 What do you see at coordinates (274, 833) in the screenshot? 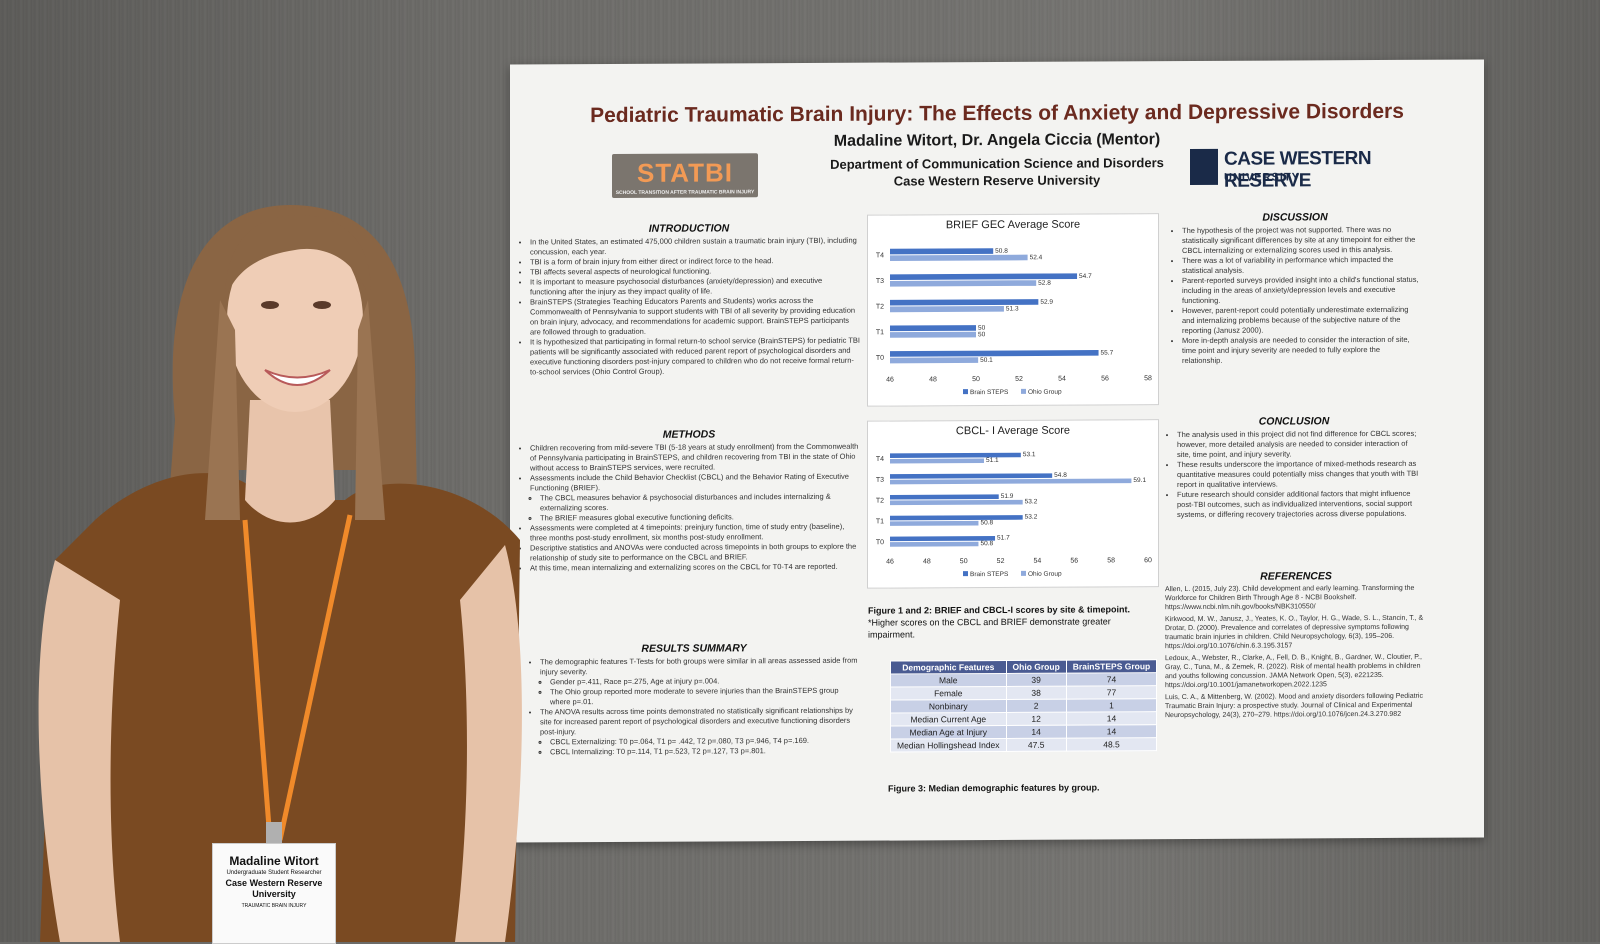
I see `lanyard-clip` at bounding box center [274, 833].